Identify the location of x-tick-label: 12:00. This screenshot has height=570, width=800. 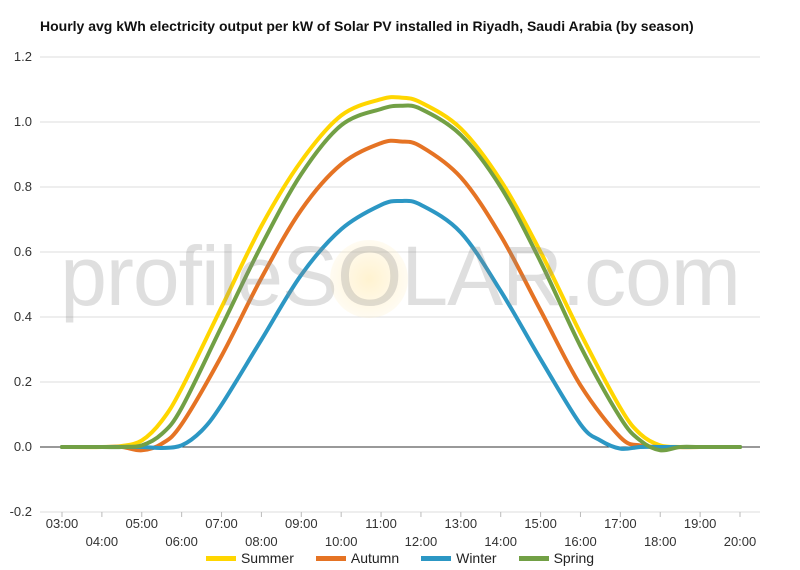
(421, 541).